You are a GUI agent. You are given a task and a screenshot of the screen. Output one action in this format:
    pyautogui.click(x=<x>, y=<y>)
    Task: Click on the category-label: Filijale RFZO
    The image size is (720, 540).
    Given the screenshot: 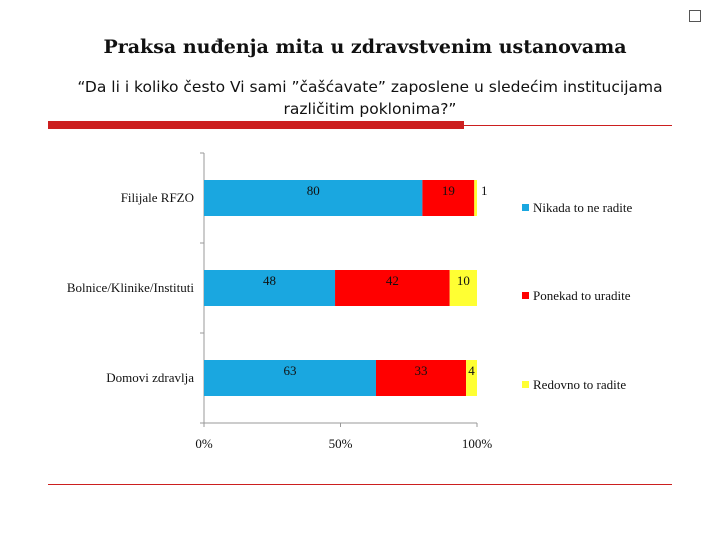 What is the action you would take?
    pyautogui.click(x=157, y=197)
    